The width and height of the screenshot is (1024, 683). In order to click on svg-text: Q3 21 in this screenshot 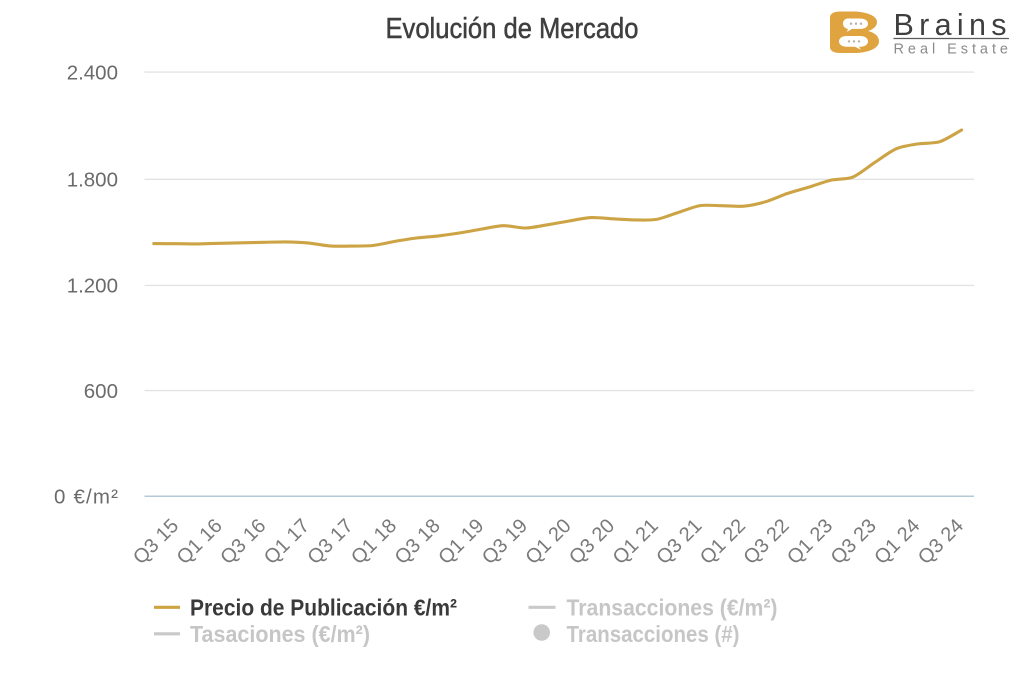, I will do `click(679, 542)`.